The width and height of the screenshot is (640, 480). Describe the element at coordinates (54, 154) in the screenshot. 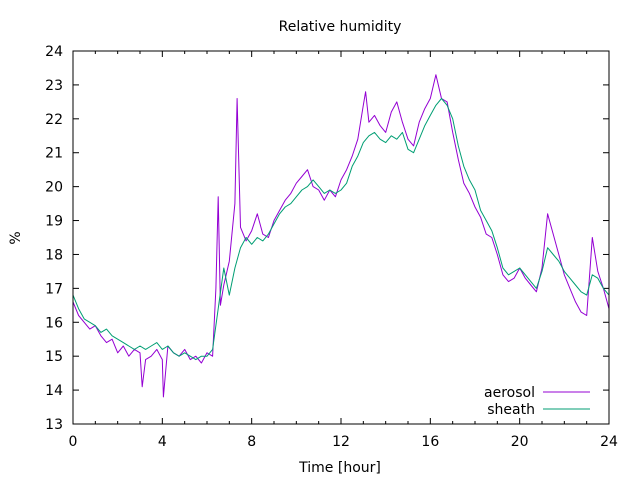

I see `y-tick-label: 21` at that location.